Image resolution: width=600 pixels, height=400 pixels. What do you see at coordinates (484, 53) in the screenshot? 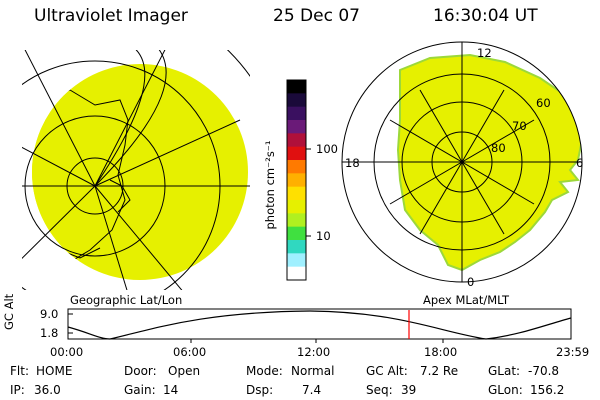
I see `mlt-label-12: 12` at bounding box center [484, 53].